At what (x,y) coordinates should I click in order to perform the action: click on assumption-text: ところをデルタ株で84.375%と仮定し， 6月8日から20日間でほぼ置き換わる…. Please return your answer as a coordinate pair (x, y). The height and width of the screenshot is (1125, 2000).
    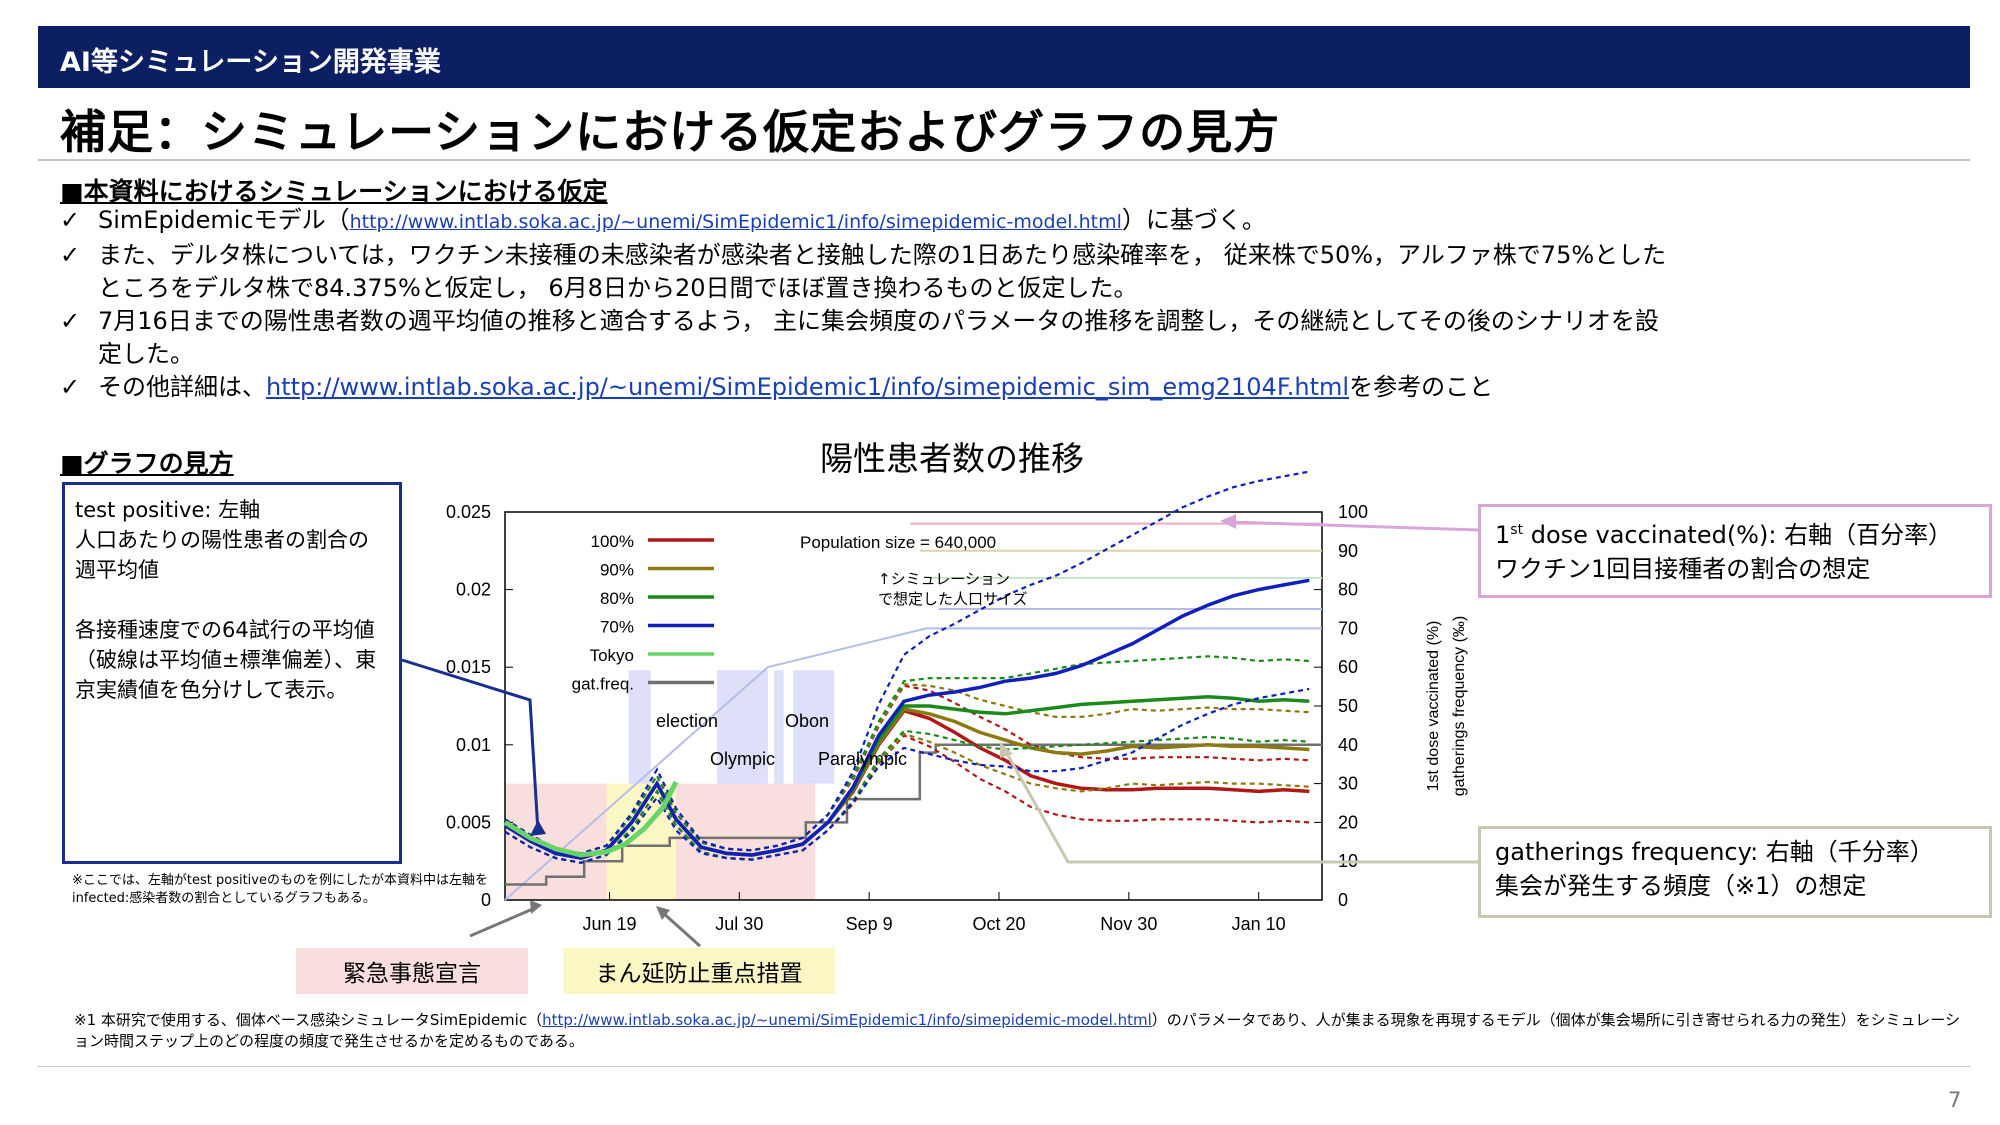
    Looking at the image, I should click on (618, 288).